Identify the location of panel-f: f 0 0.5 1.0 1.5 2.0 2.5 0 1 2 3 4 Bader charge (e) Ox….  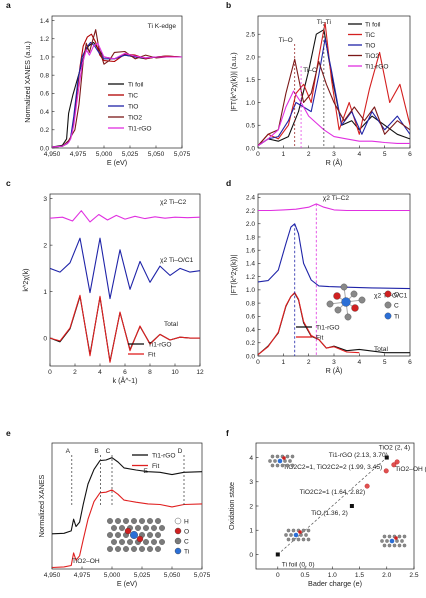
(326, 508).